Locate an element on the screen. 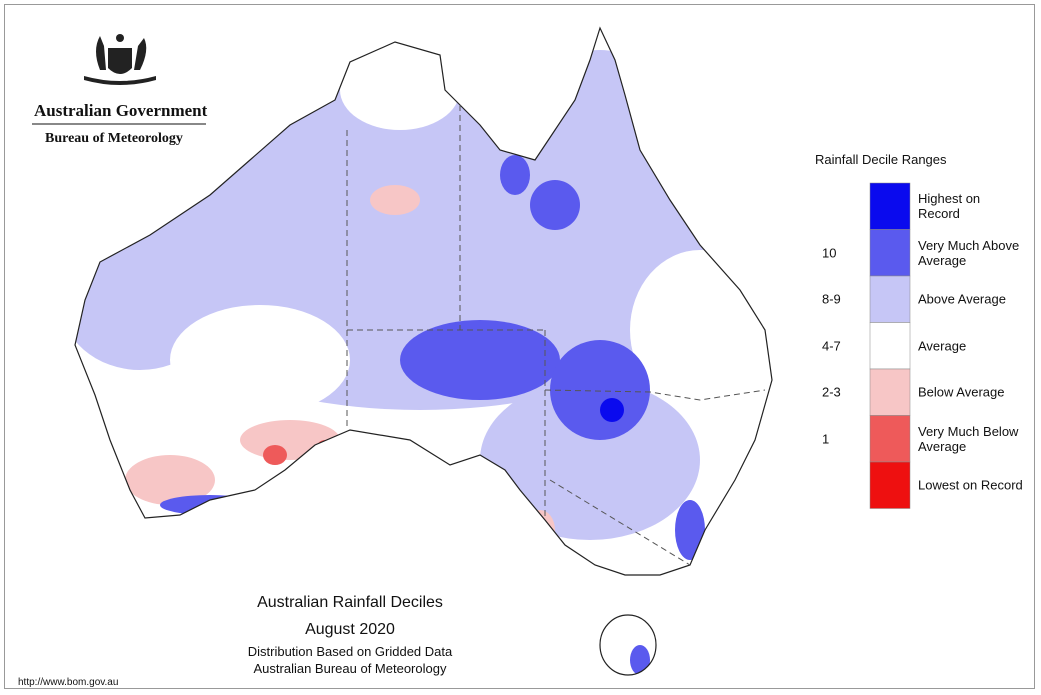  government-name: Australian Government is located at coordinates (121, 110).